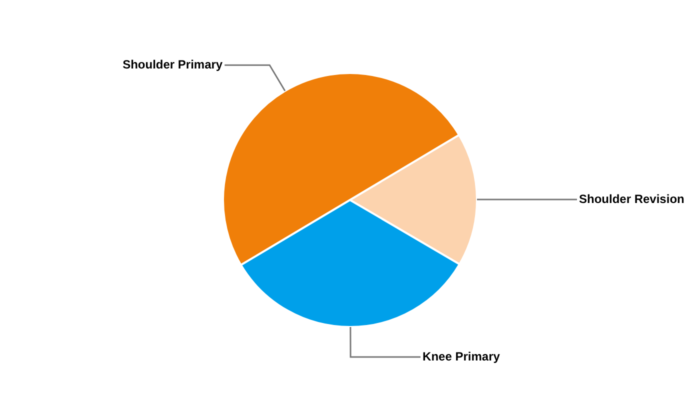  Describe the element at coordinates (631, 199) in the screenshot. I see `slice-label: Shoulder Revision` at that location.